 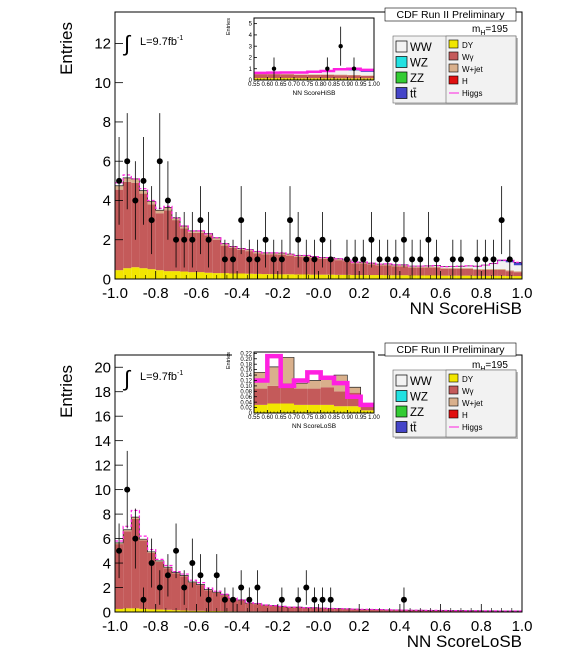 I want to click on panel2-inset-ytick-label-3: 0.06, so click(x=246, y=398).